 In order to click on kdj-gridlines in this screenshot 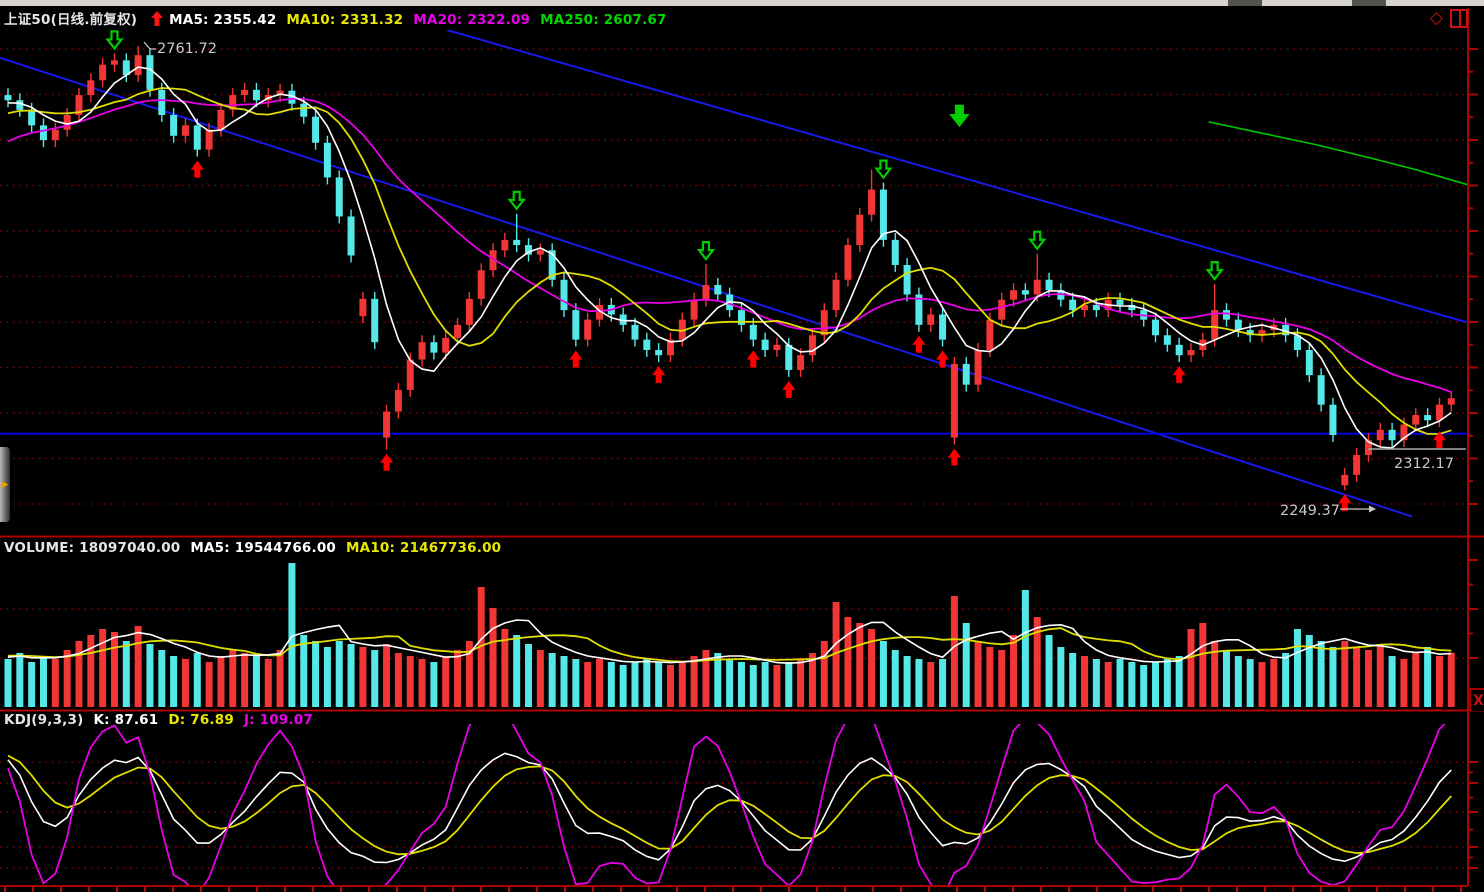, I will do `click(733, 815)`.